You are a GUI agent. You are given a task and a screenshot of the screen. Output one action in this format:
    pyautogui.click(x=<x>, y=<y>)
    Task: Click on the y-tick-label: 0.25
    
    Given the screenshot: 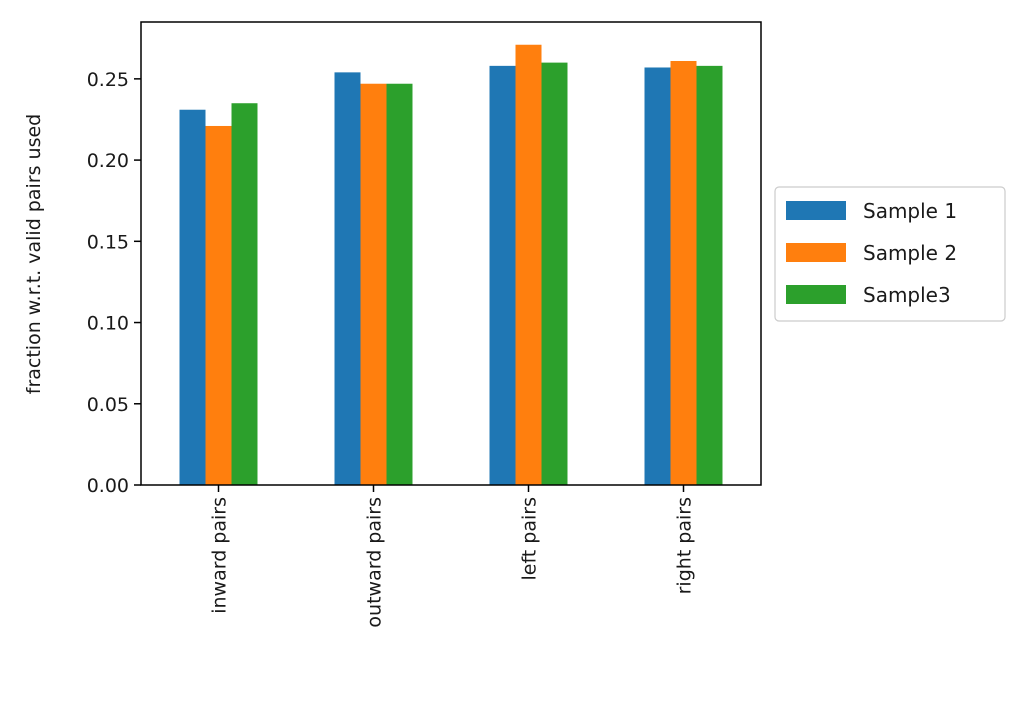 What is the action you would take?
    pyautogui.click(x=108, y=80)
    